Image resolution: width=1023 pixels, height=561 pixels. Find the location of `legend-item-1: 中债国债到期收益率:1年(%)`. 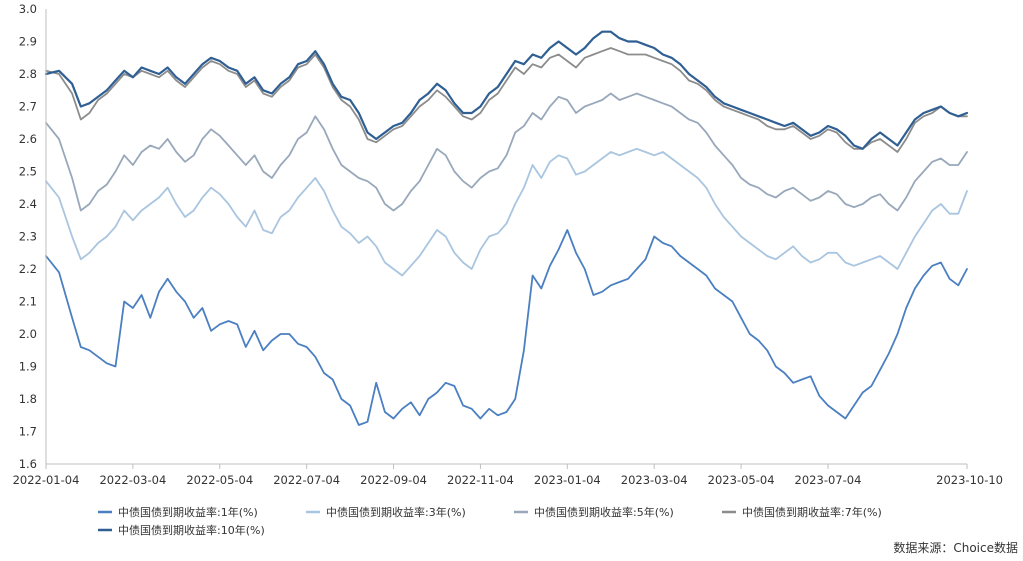

legend-item-1: 中债国债到期收益率:1年(%) is located at coordinates (178, 512).